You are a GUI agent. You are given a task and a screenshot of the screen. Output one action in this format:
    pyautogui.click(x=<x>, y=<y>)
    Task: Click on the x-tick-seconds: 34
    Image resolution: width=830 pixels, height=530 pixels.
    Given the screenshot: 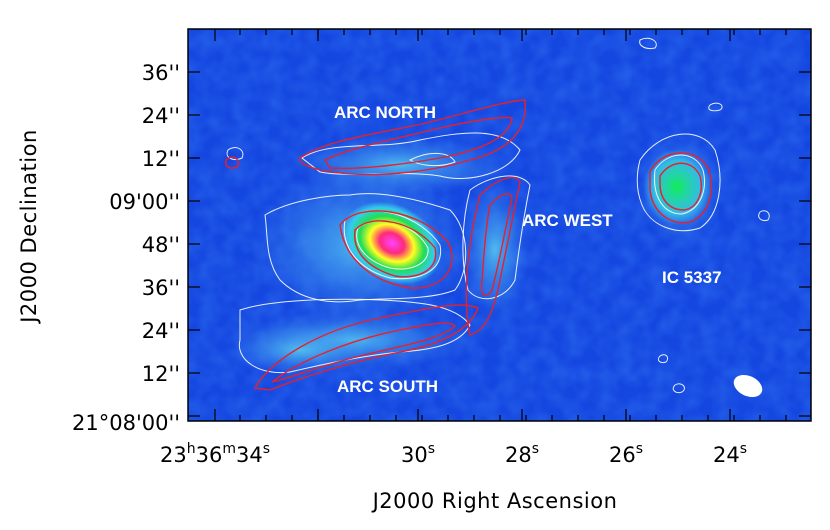 What is the action you would take?
    pyautogui.click(x=249, y=455)
    